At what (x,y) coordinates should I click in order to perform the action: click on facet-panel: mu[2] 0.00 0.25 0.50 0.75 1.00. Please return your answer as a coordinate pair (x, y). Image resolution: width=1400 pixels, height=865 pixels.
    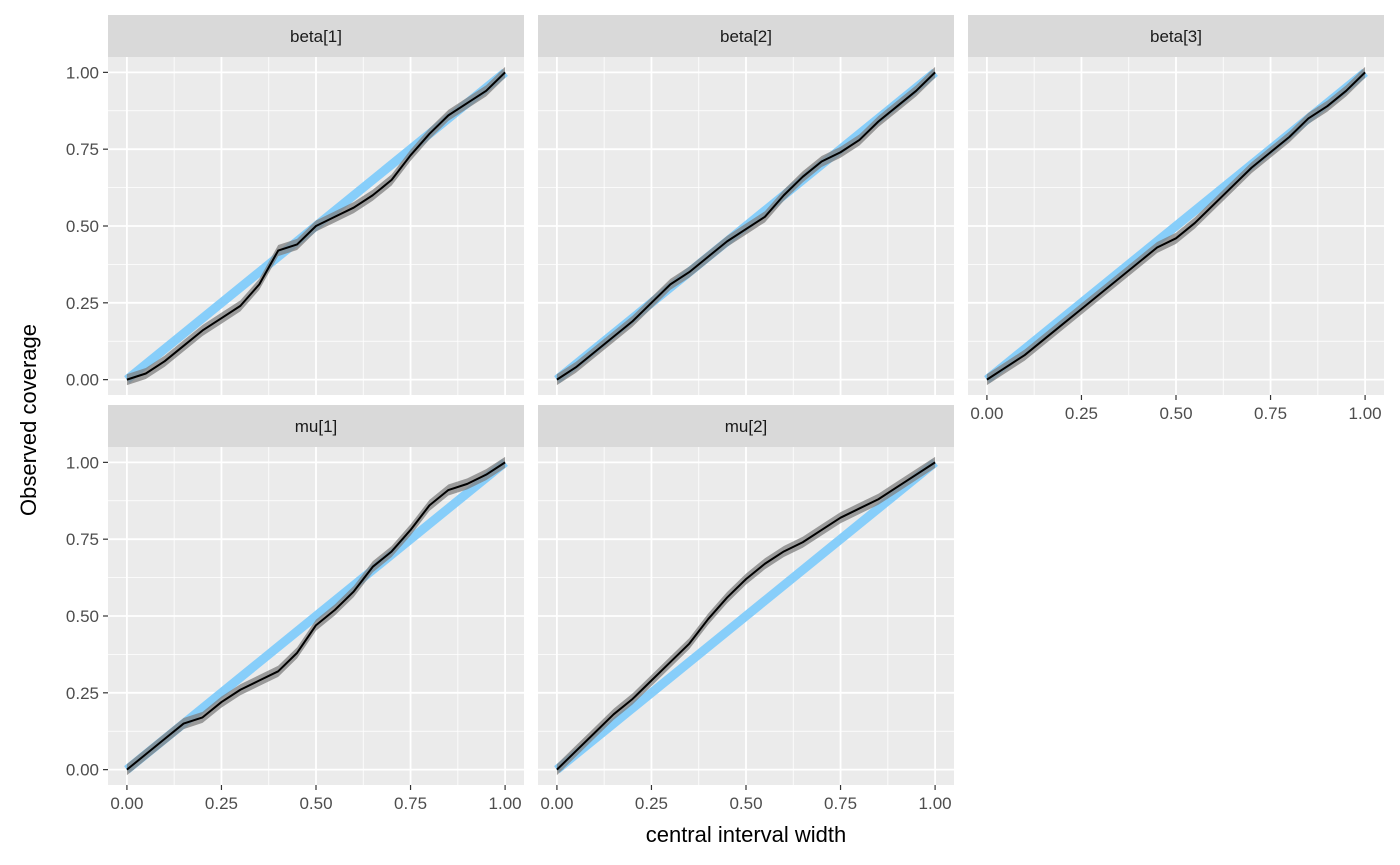
    Looking at the image, I should click on (746, 609).